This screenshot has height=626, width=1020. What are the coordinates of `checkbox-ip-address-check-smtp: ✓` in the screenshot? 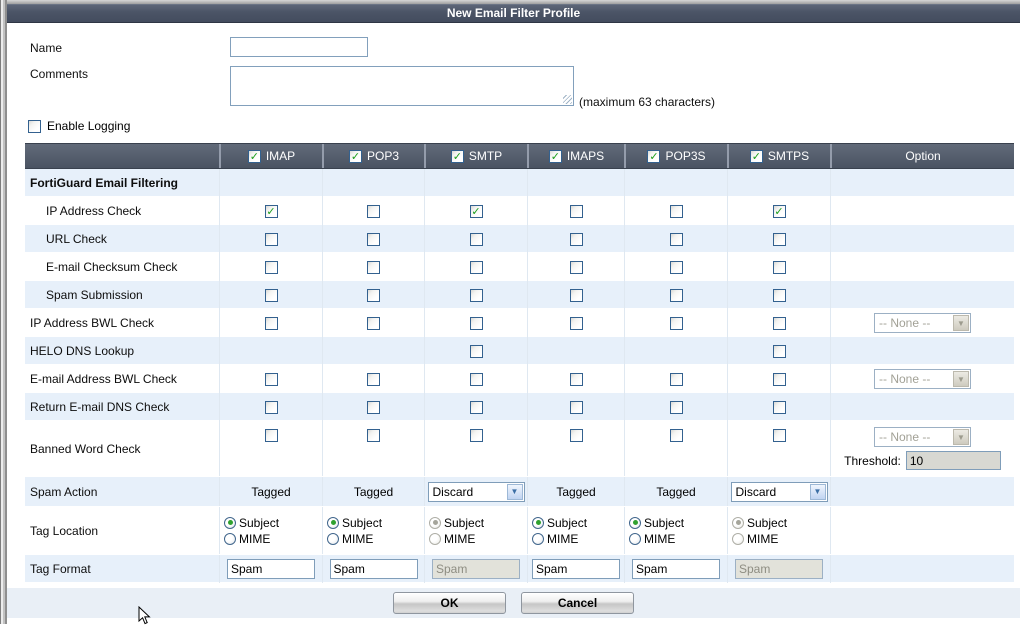 It's located at (476, 211).